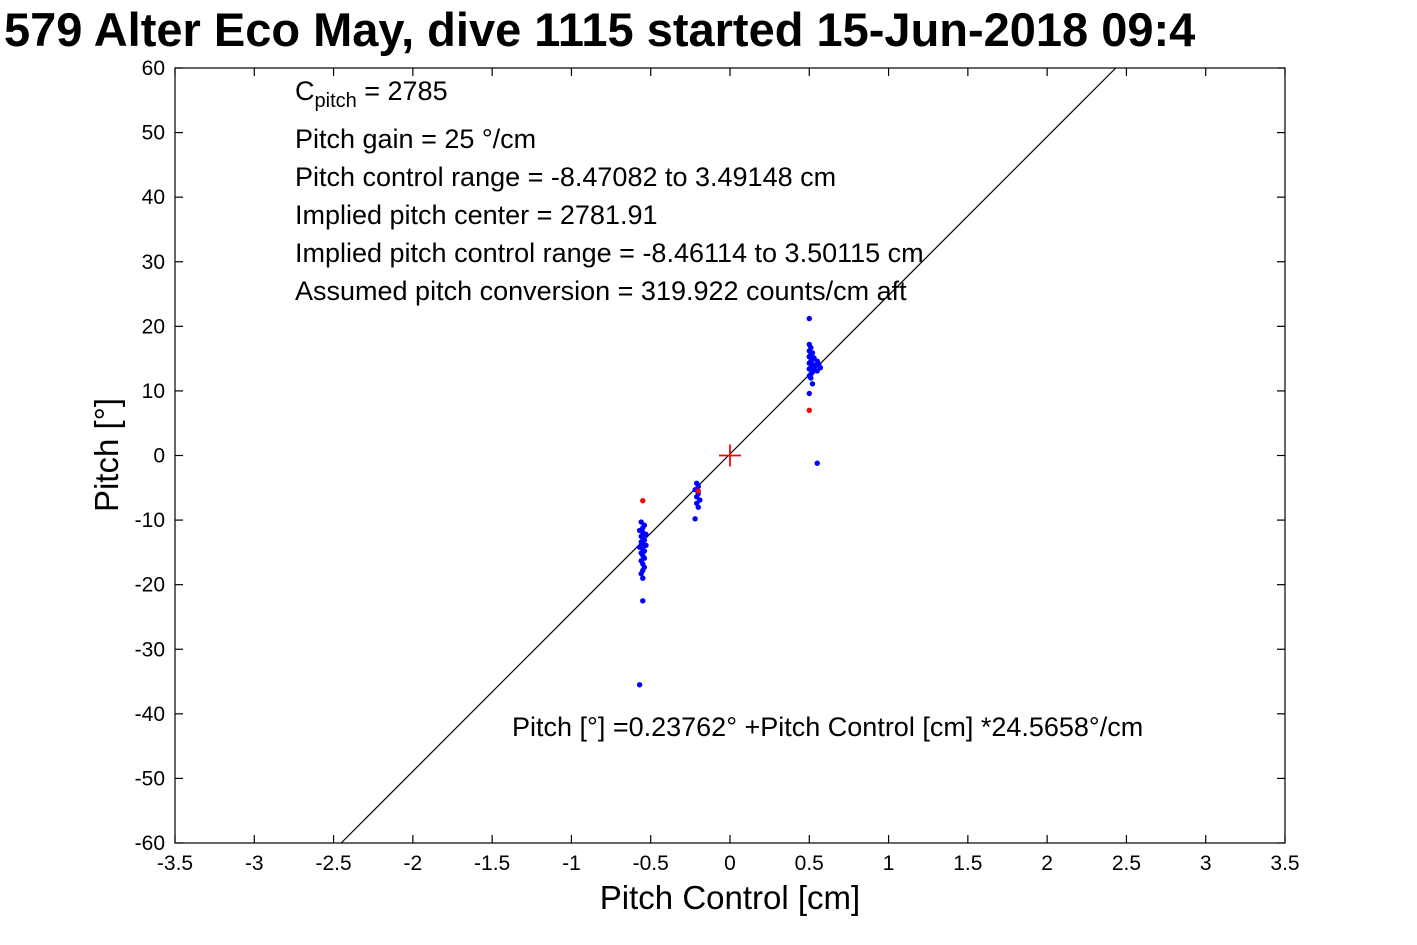 The height and width of the screenshot is (945, 1417). What do you see at coordinates (153, 326) in the screenshot?
I see `y-tick-label: 20` at bounding box center [153, 326].